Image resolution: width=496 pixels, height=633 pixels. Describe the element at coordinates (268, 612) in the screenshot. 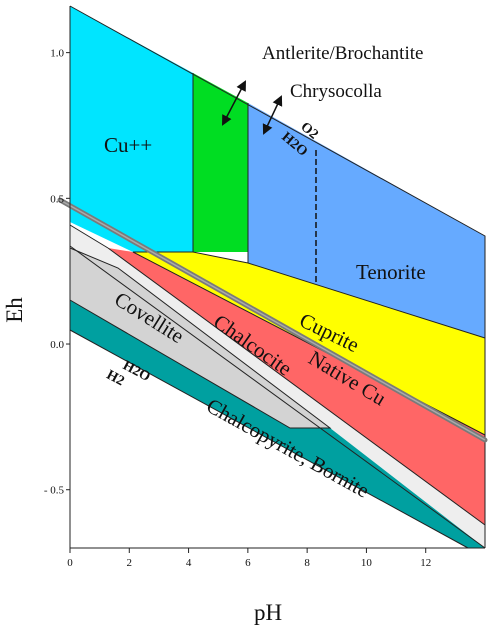

I see `x-axis-title: pH` at that location.